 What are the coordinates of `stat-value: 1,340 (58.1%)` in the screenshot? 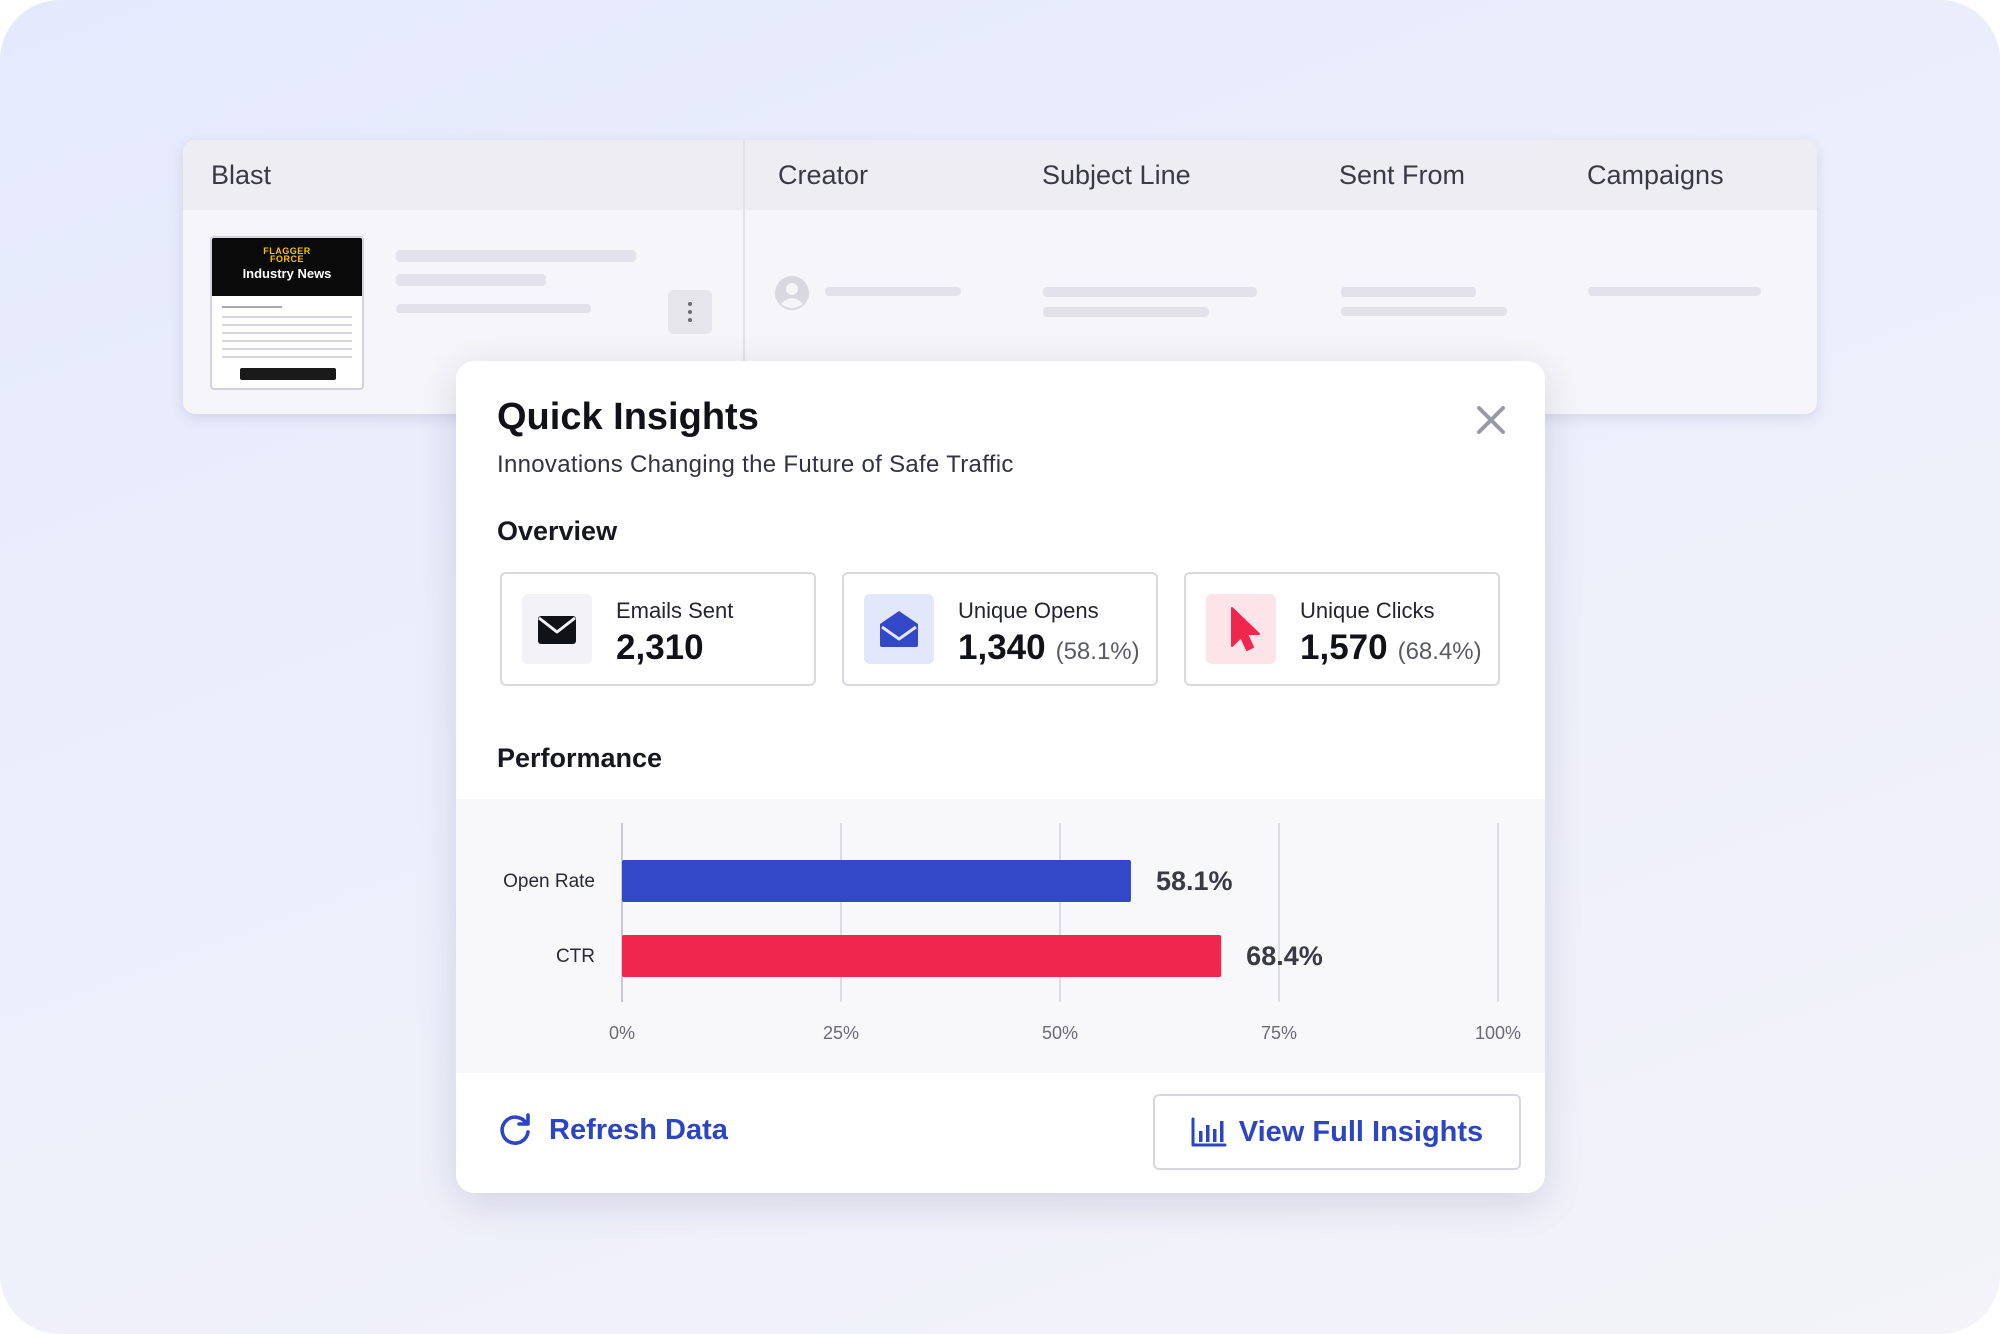 It's located at (1049, 648).